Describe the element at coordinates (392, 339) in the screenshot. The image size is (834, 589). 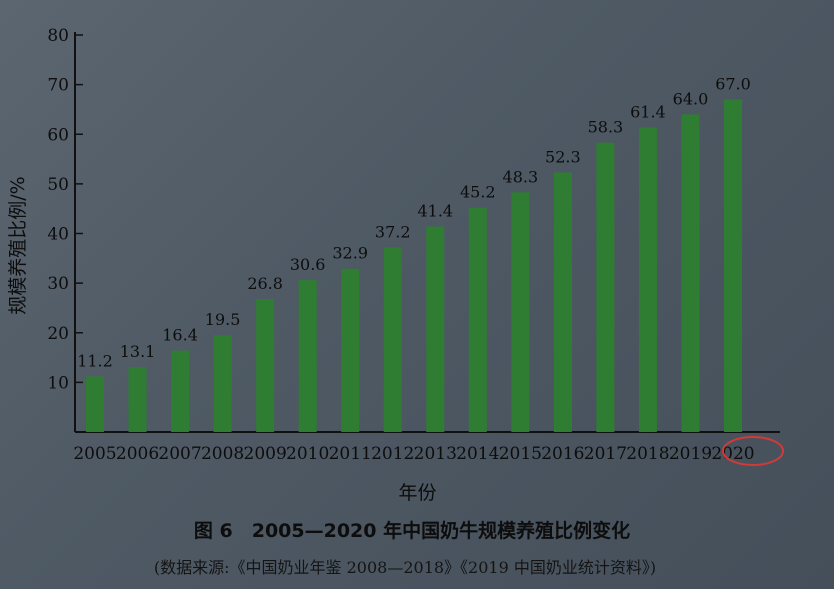
I see `bar-2012` at that location.